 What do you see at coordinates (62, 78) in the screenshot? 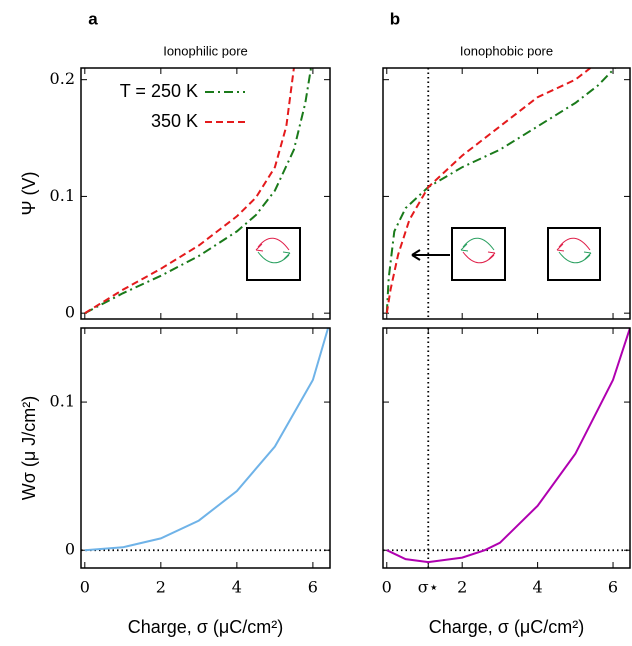
I see `y-tick-label: 0.2` at bounding box center [62, 78].